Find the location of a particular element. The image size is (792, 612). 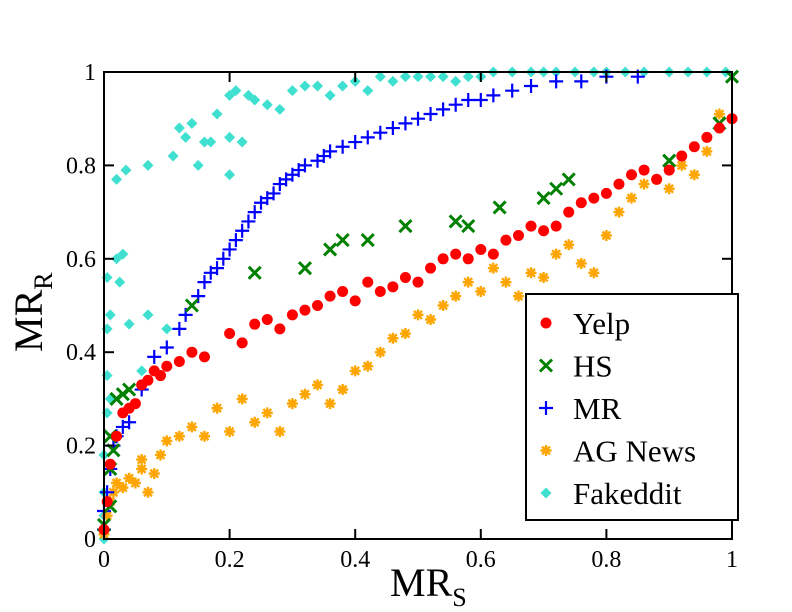

legend: Yelp HS MR AG News Fakeddit is located at coordinates (632, 407).